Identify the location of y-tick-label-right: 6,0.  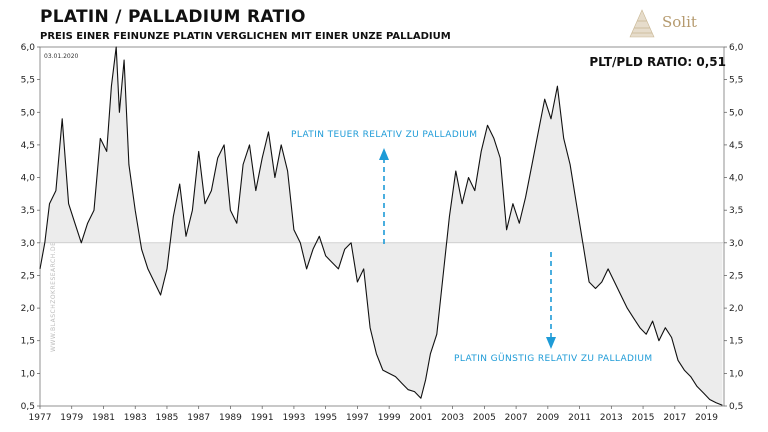
(736, 48).